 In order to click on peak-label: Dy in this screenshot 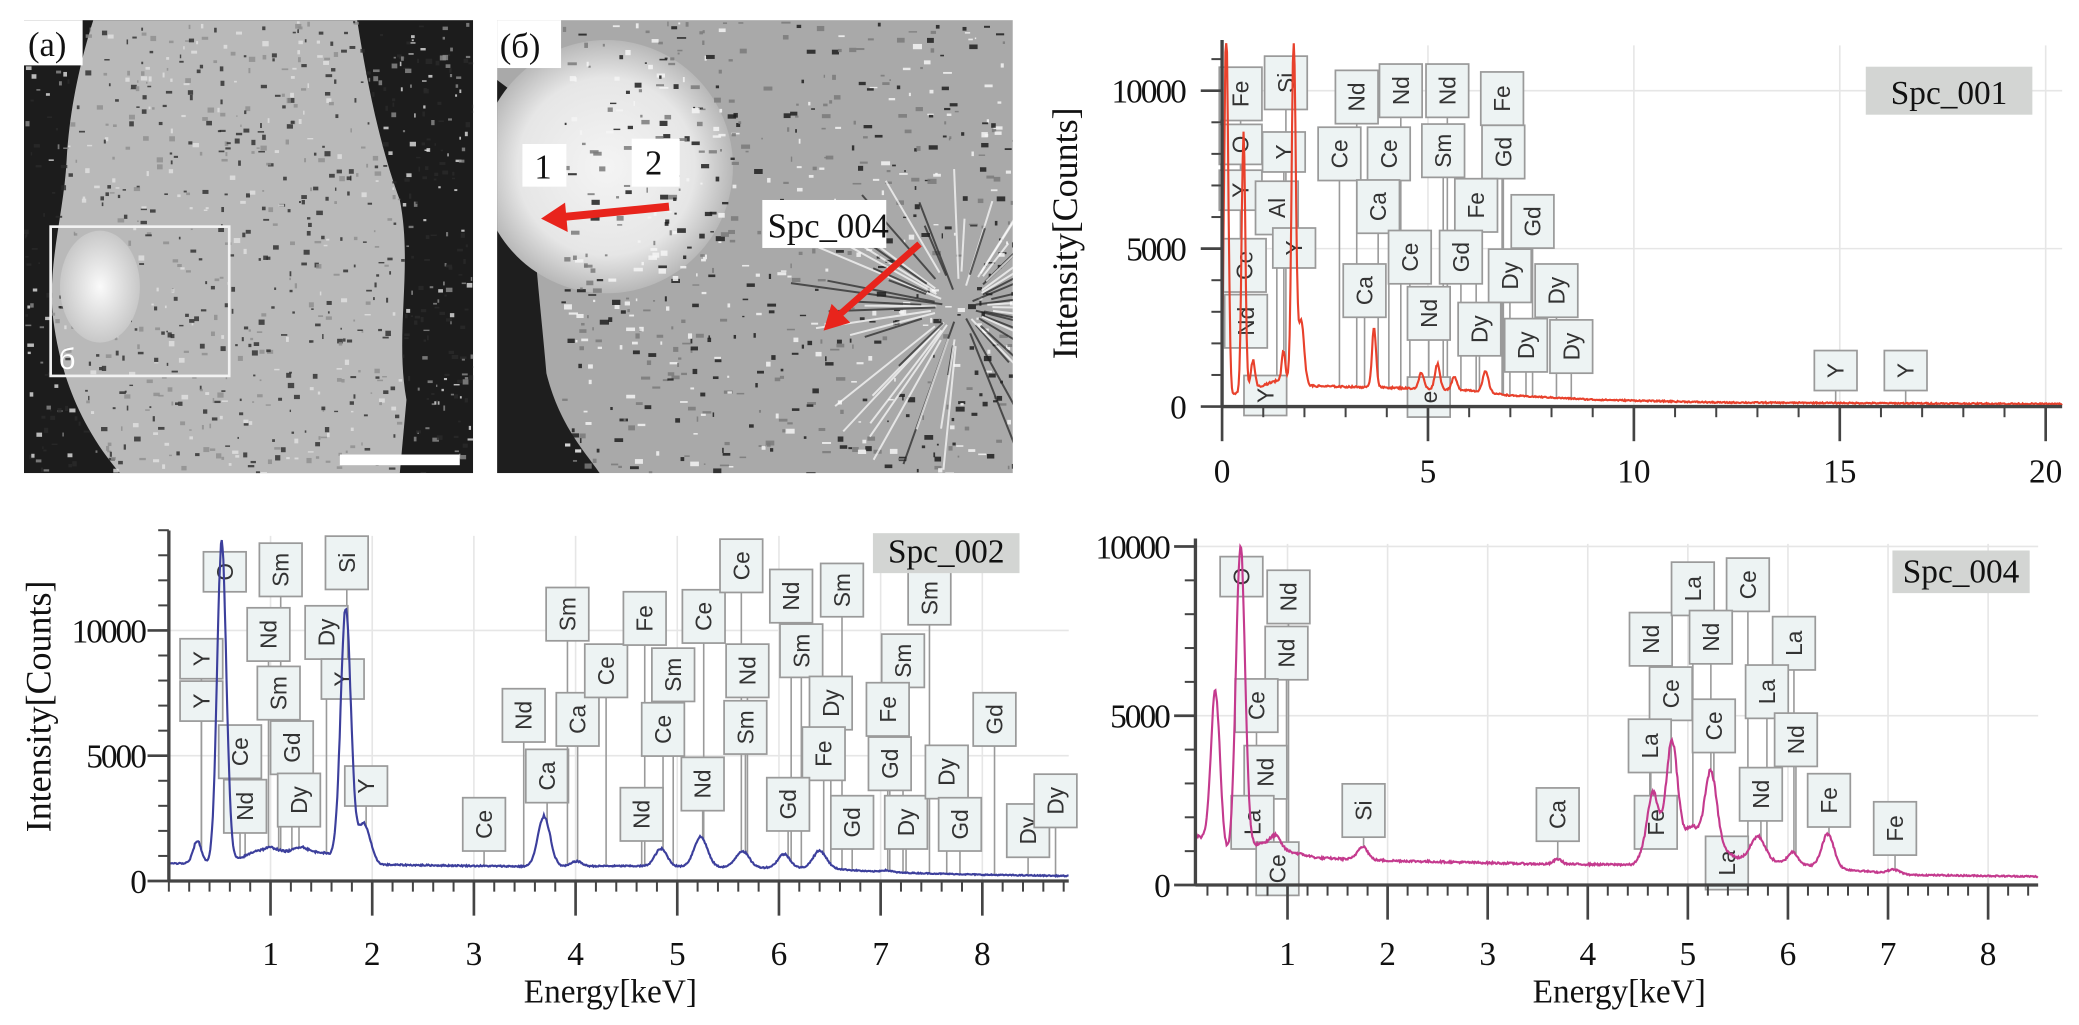, I will do `click(1055, 824)`.